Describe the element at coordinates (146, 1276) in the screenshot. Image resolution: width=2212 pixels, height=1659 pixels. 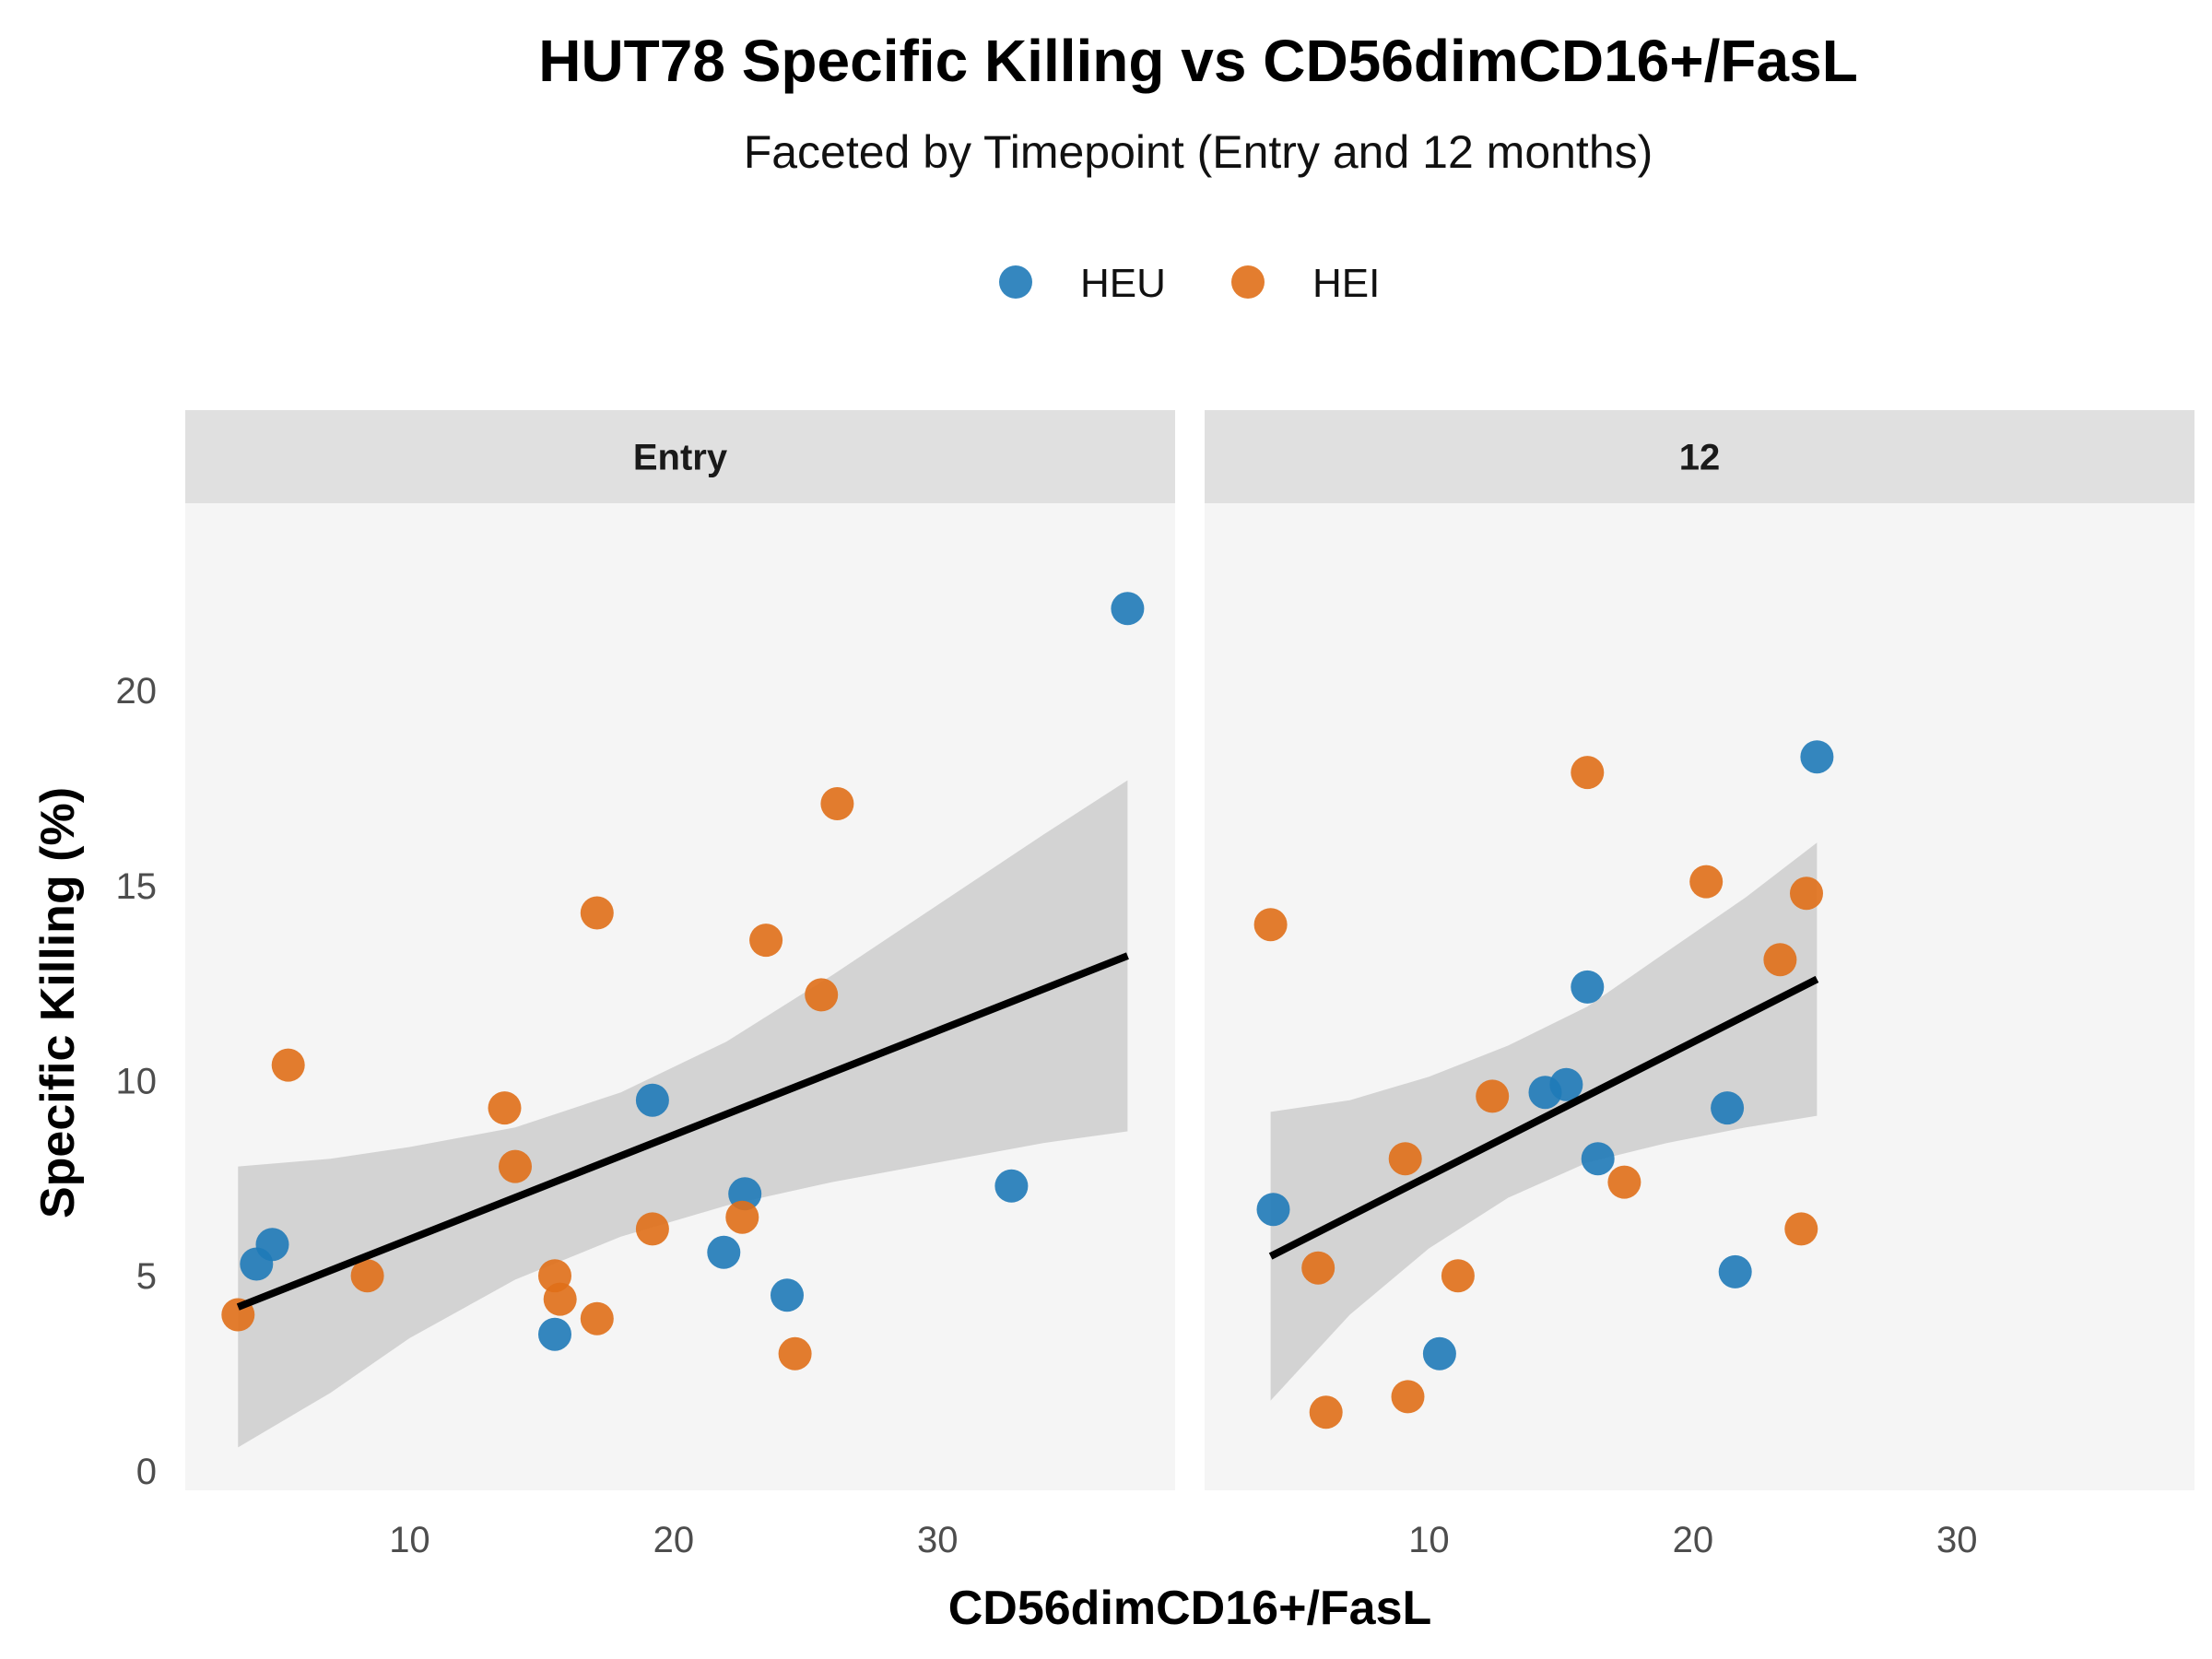
I see `y-tick-label-5: 5` at that location.